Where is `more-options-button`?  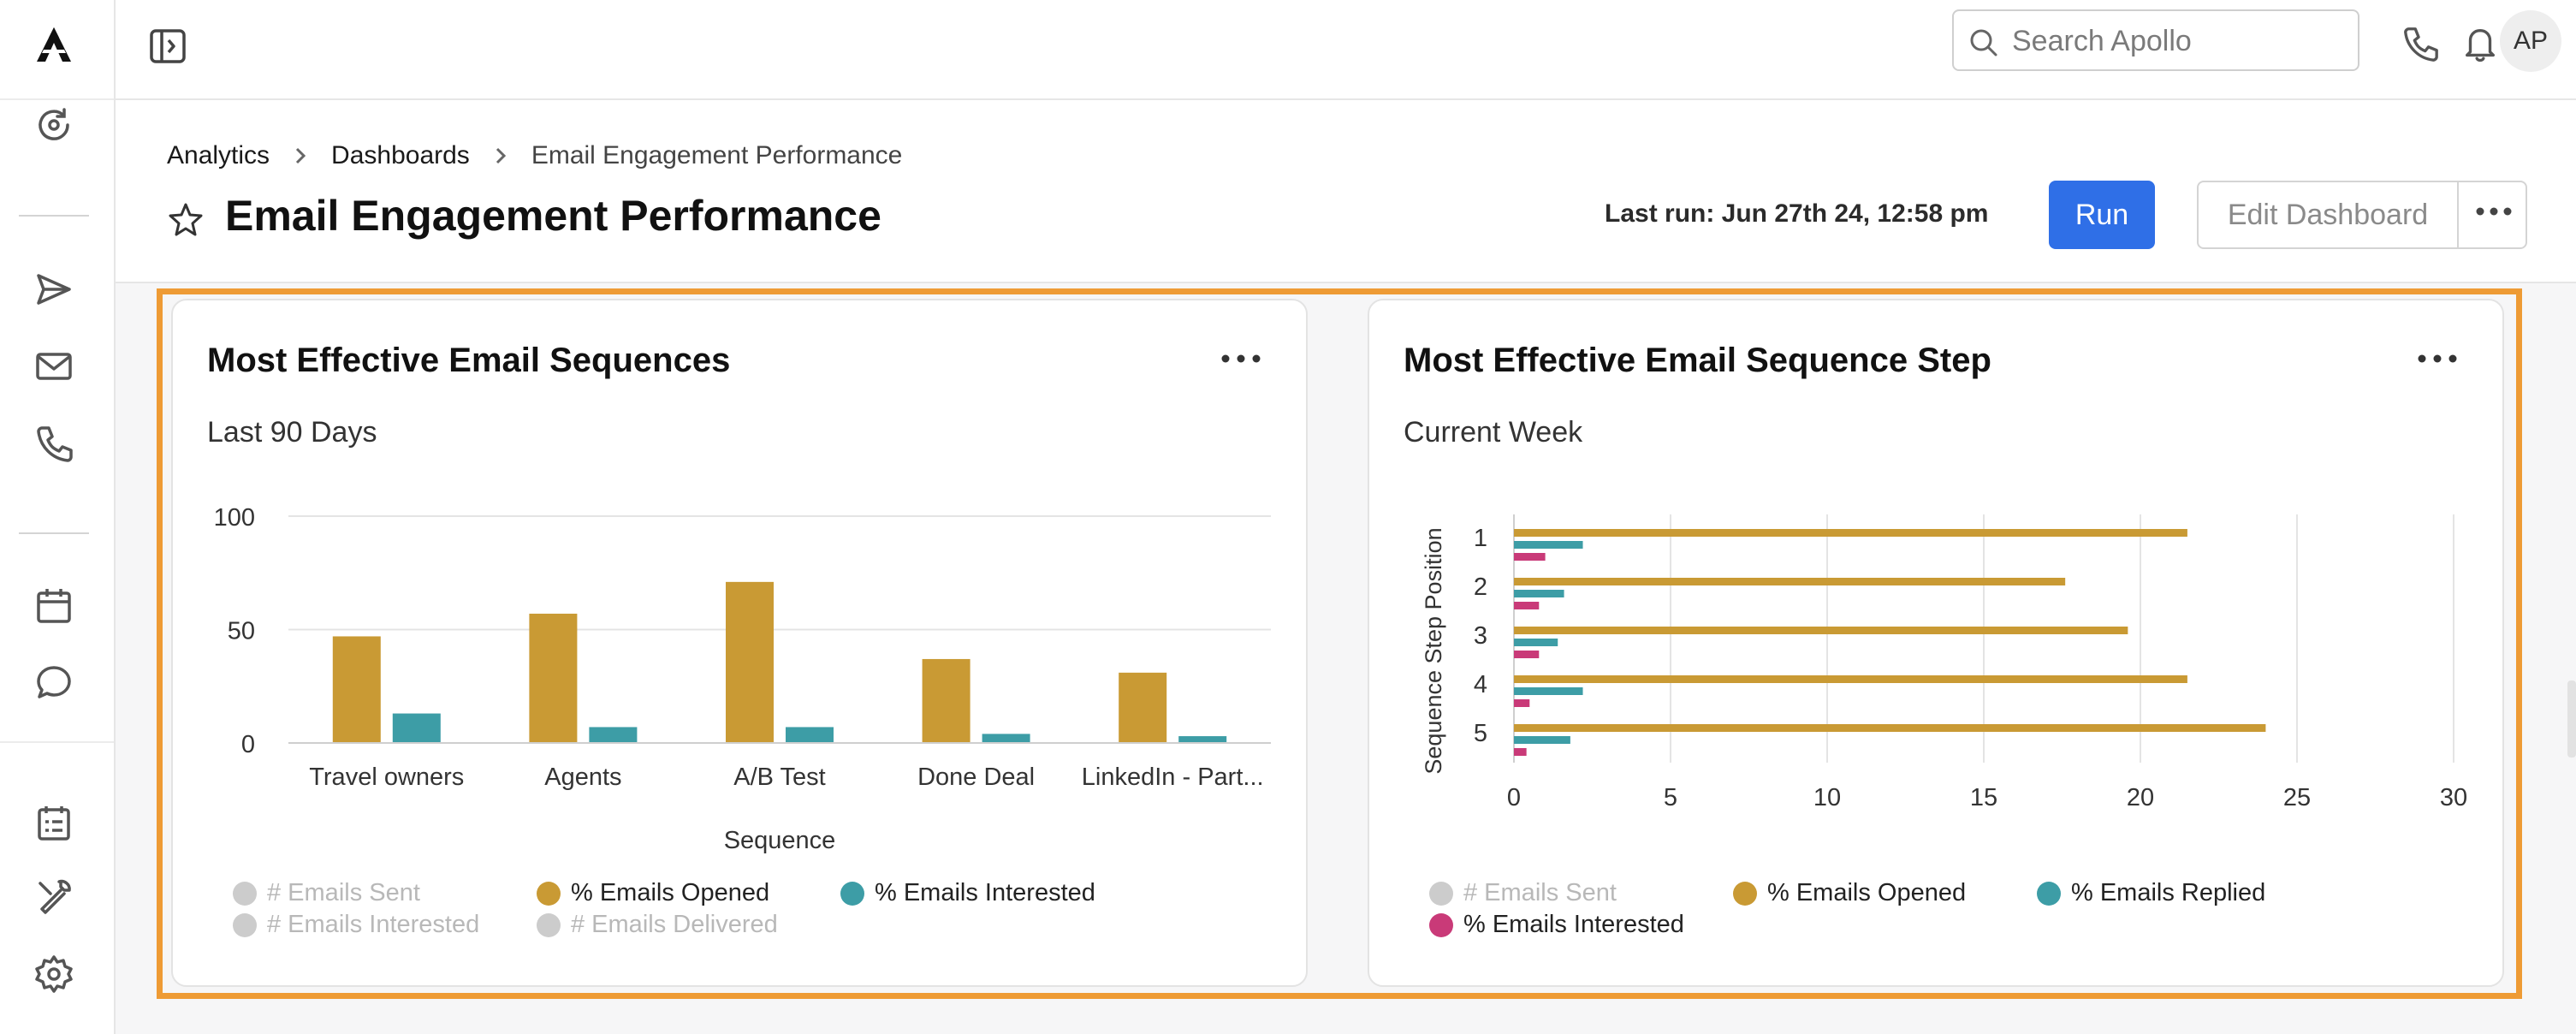 more-options-button is located at coordinates (2492, 215).